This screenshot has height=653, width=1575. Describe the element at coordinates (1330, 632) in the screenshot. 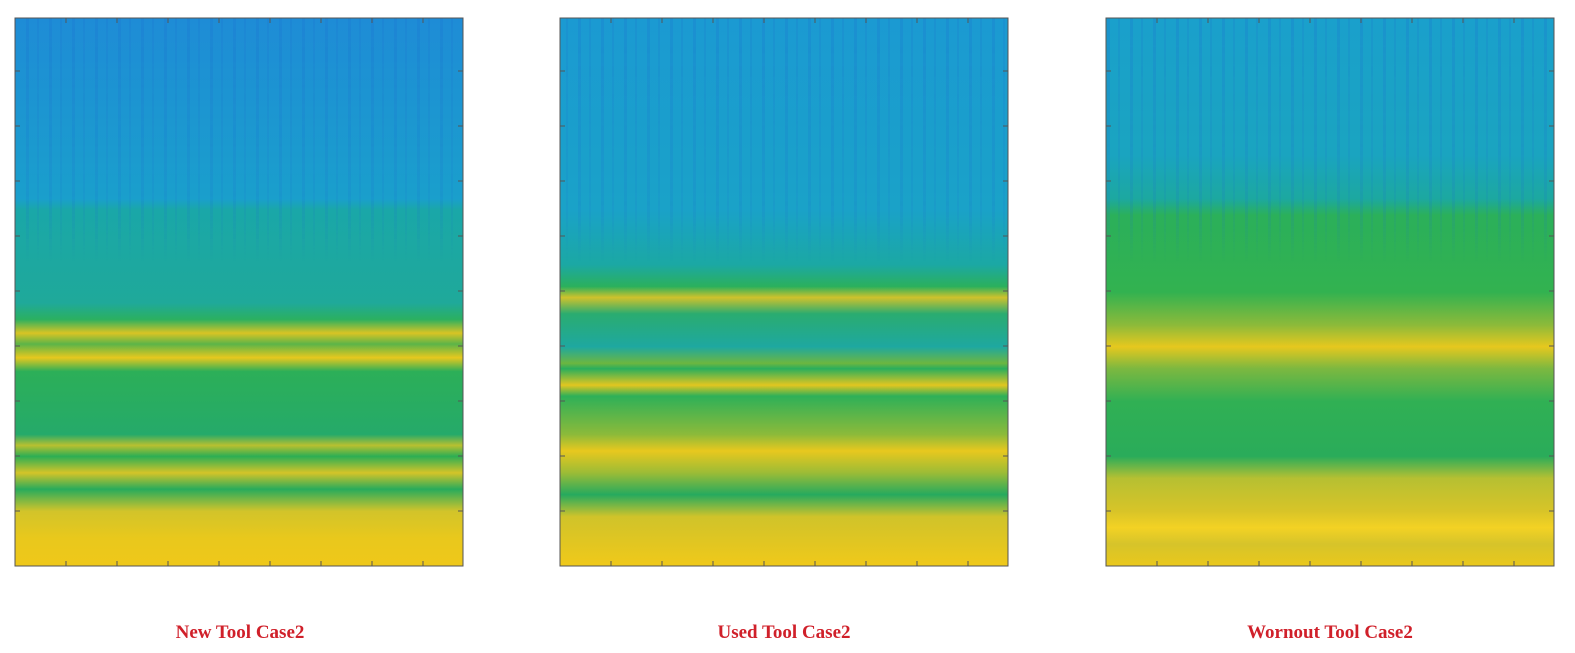

I see `caption: Wornout Tool Case2` at that location.